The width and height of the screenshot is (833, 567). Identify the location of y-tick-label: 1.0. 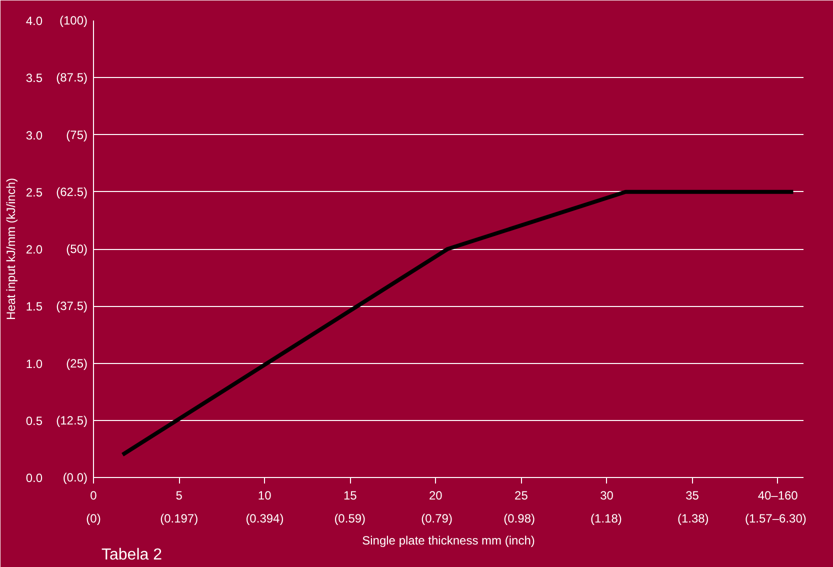
(34, 363).